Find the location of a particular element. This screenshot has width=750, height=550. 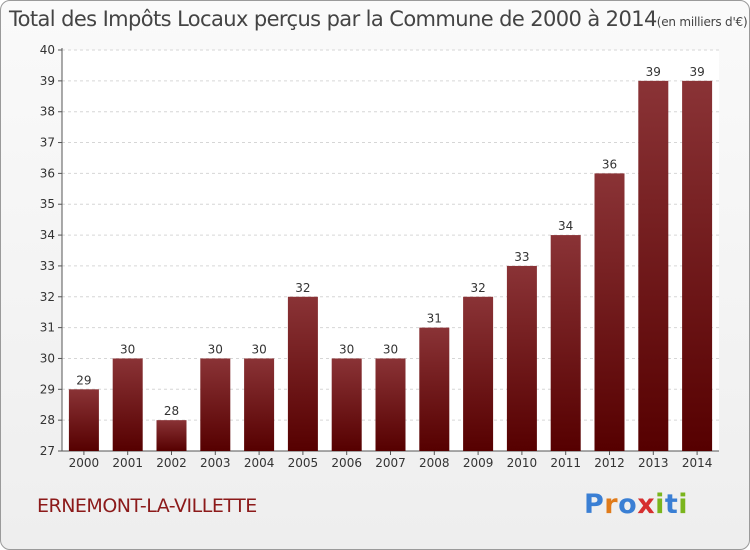

data-label-2013: 39 is located at coordinates (653, 72).